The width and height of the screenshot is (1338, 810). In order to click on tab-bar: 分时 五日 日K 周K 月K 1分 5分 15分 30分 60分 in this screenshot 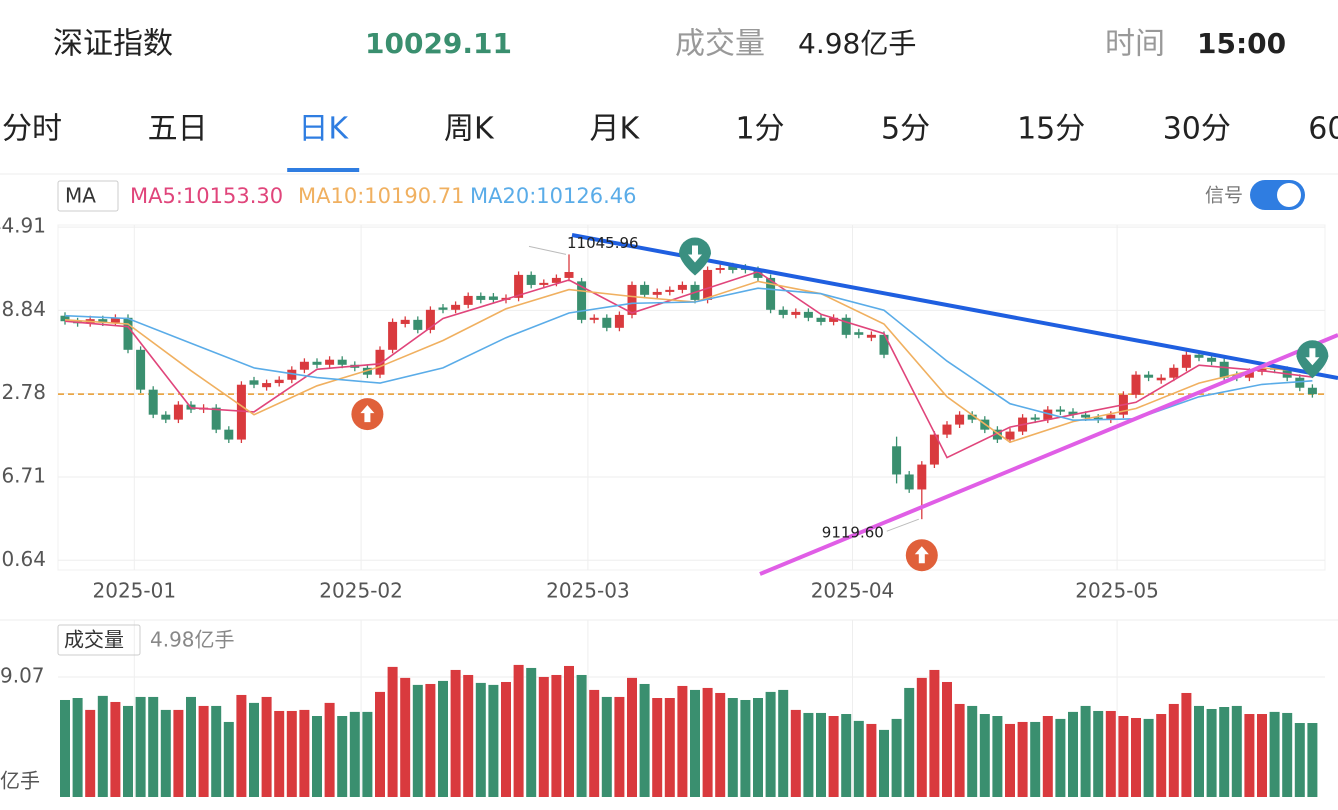, I will do `click(670, 142)`.